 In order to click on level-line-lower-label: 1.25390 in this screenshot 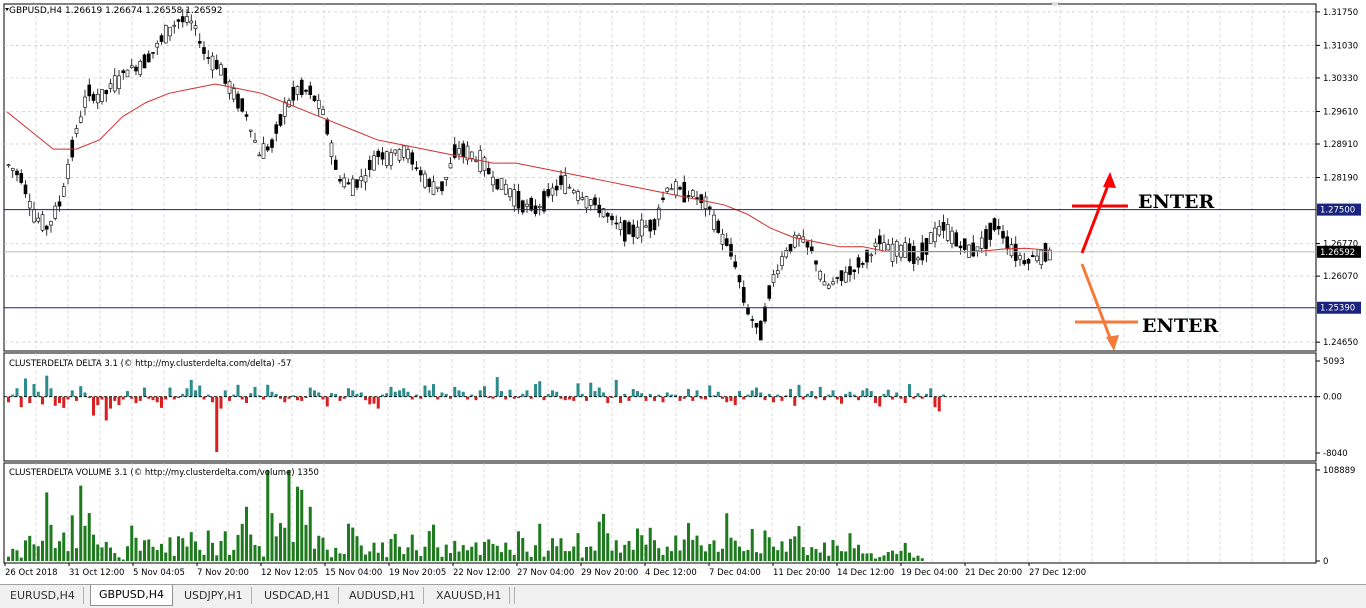, I will do `click(1337, 309)`.